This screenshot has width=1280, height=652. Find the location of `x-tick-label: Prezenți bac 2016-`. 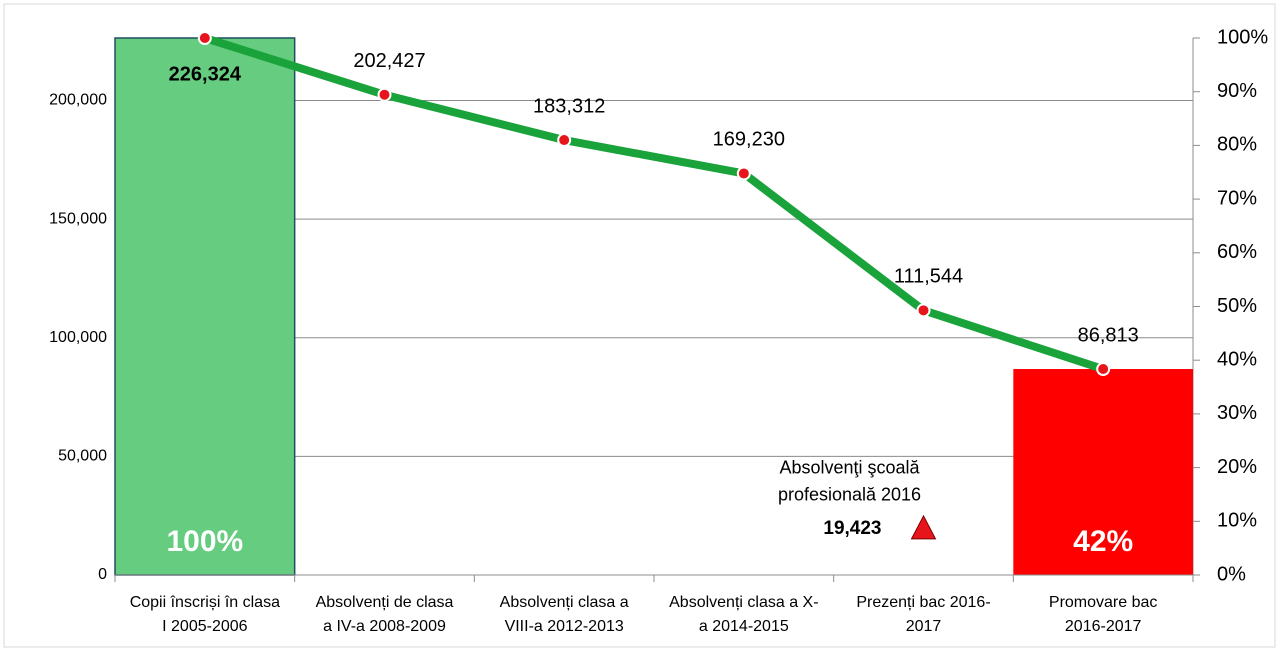

x-tick-label: Prezenți bac 2016- is located at coordinates (923, 602).